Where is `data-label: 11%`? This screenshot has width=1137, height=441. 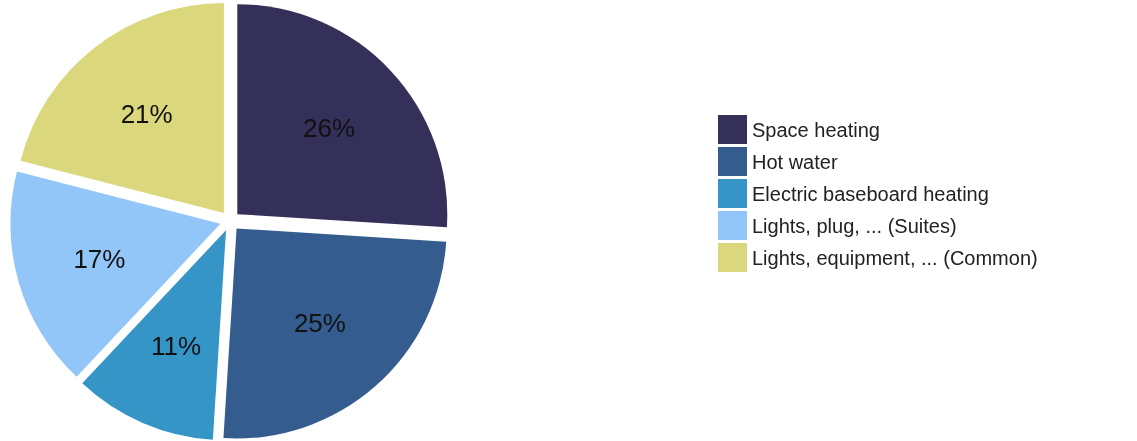
data-label: 11% is located at coordinates (176, 345).